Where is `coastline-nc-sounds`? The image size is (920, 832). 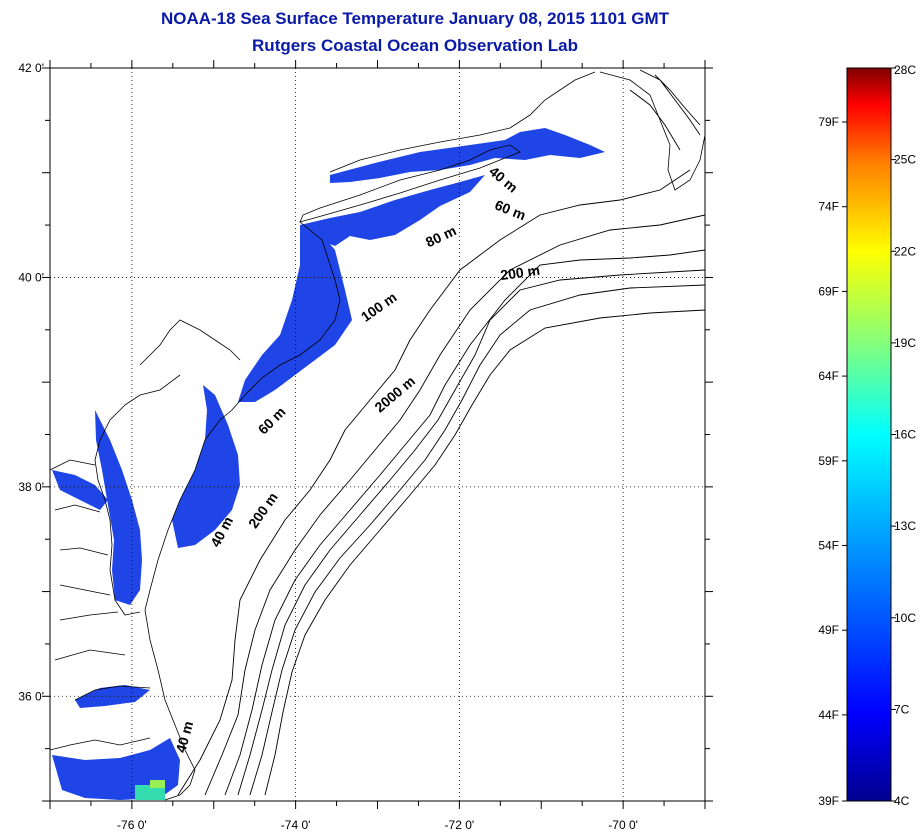
coastline-nc-sounds is located at coordinates (100, 718).